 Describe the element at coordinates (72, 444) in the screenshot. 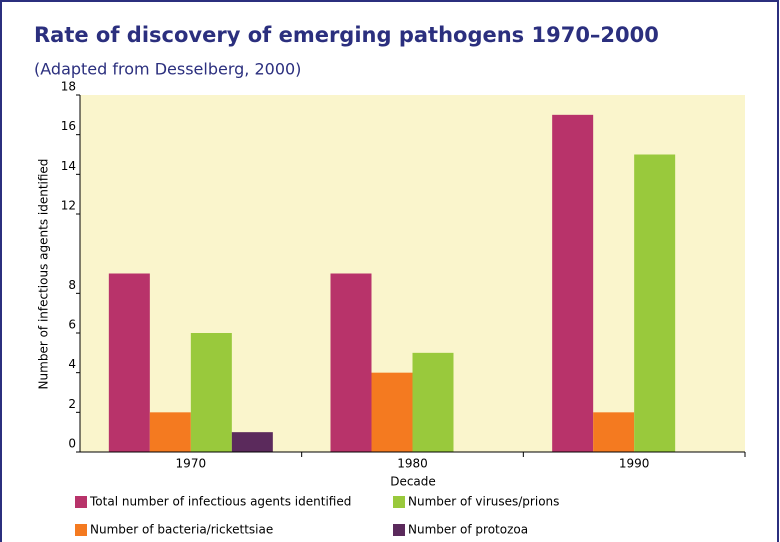

I see `y-tick-label: 0` at that location.